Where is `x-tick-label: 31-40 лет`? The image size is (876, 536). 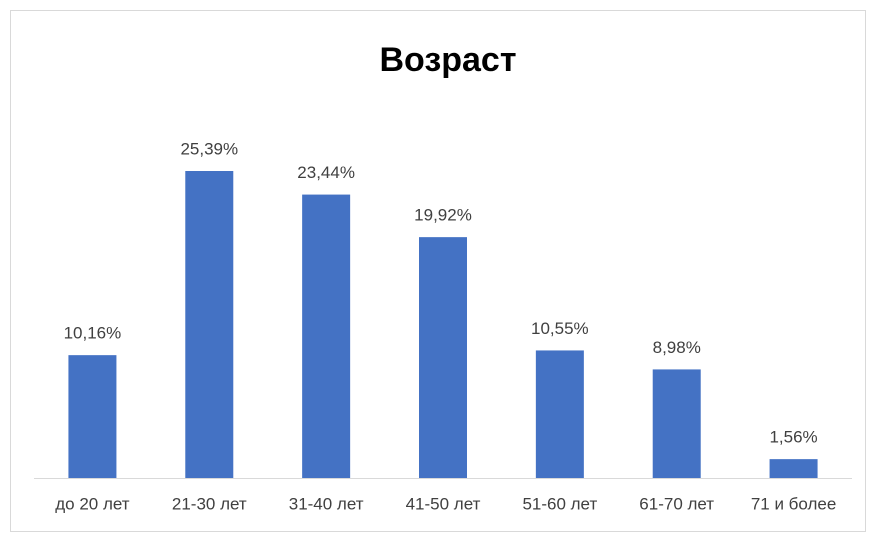
x-tick-label: 31-40 лет is located at coordinates (326, 503).